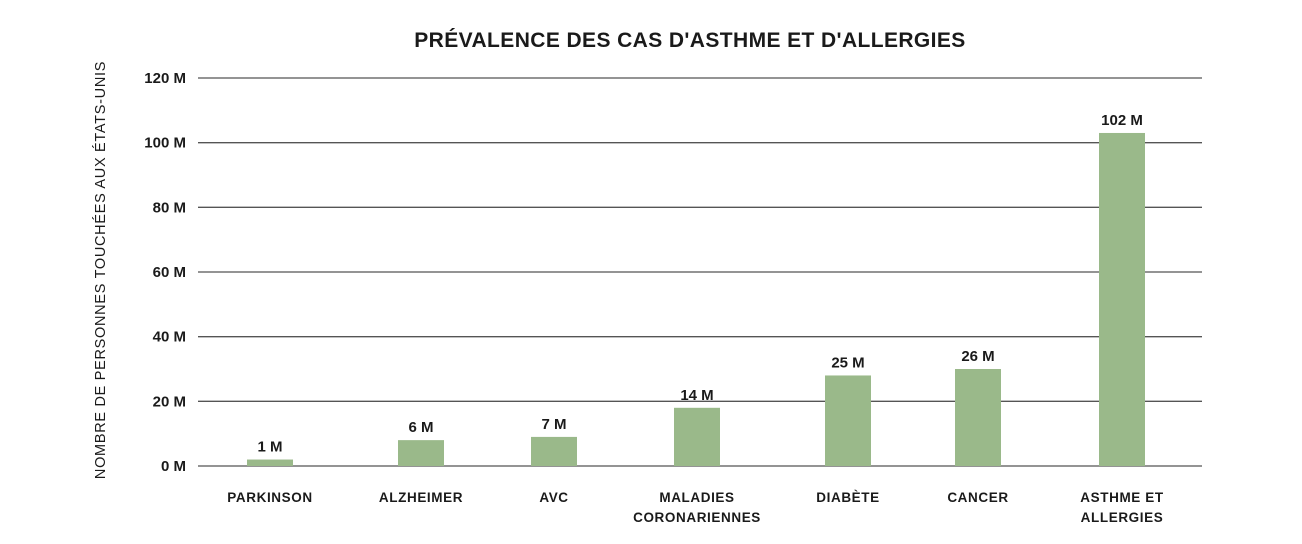 The image size is (1302, 544). What do you see at coordinates (420, 427) in the screenshot?
I see `data-label: 6 M` at bounding box center [420, 427].